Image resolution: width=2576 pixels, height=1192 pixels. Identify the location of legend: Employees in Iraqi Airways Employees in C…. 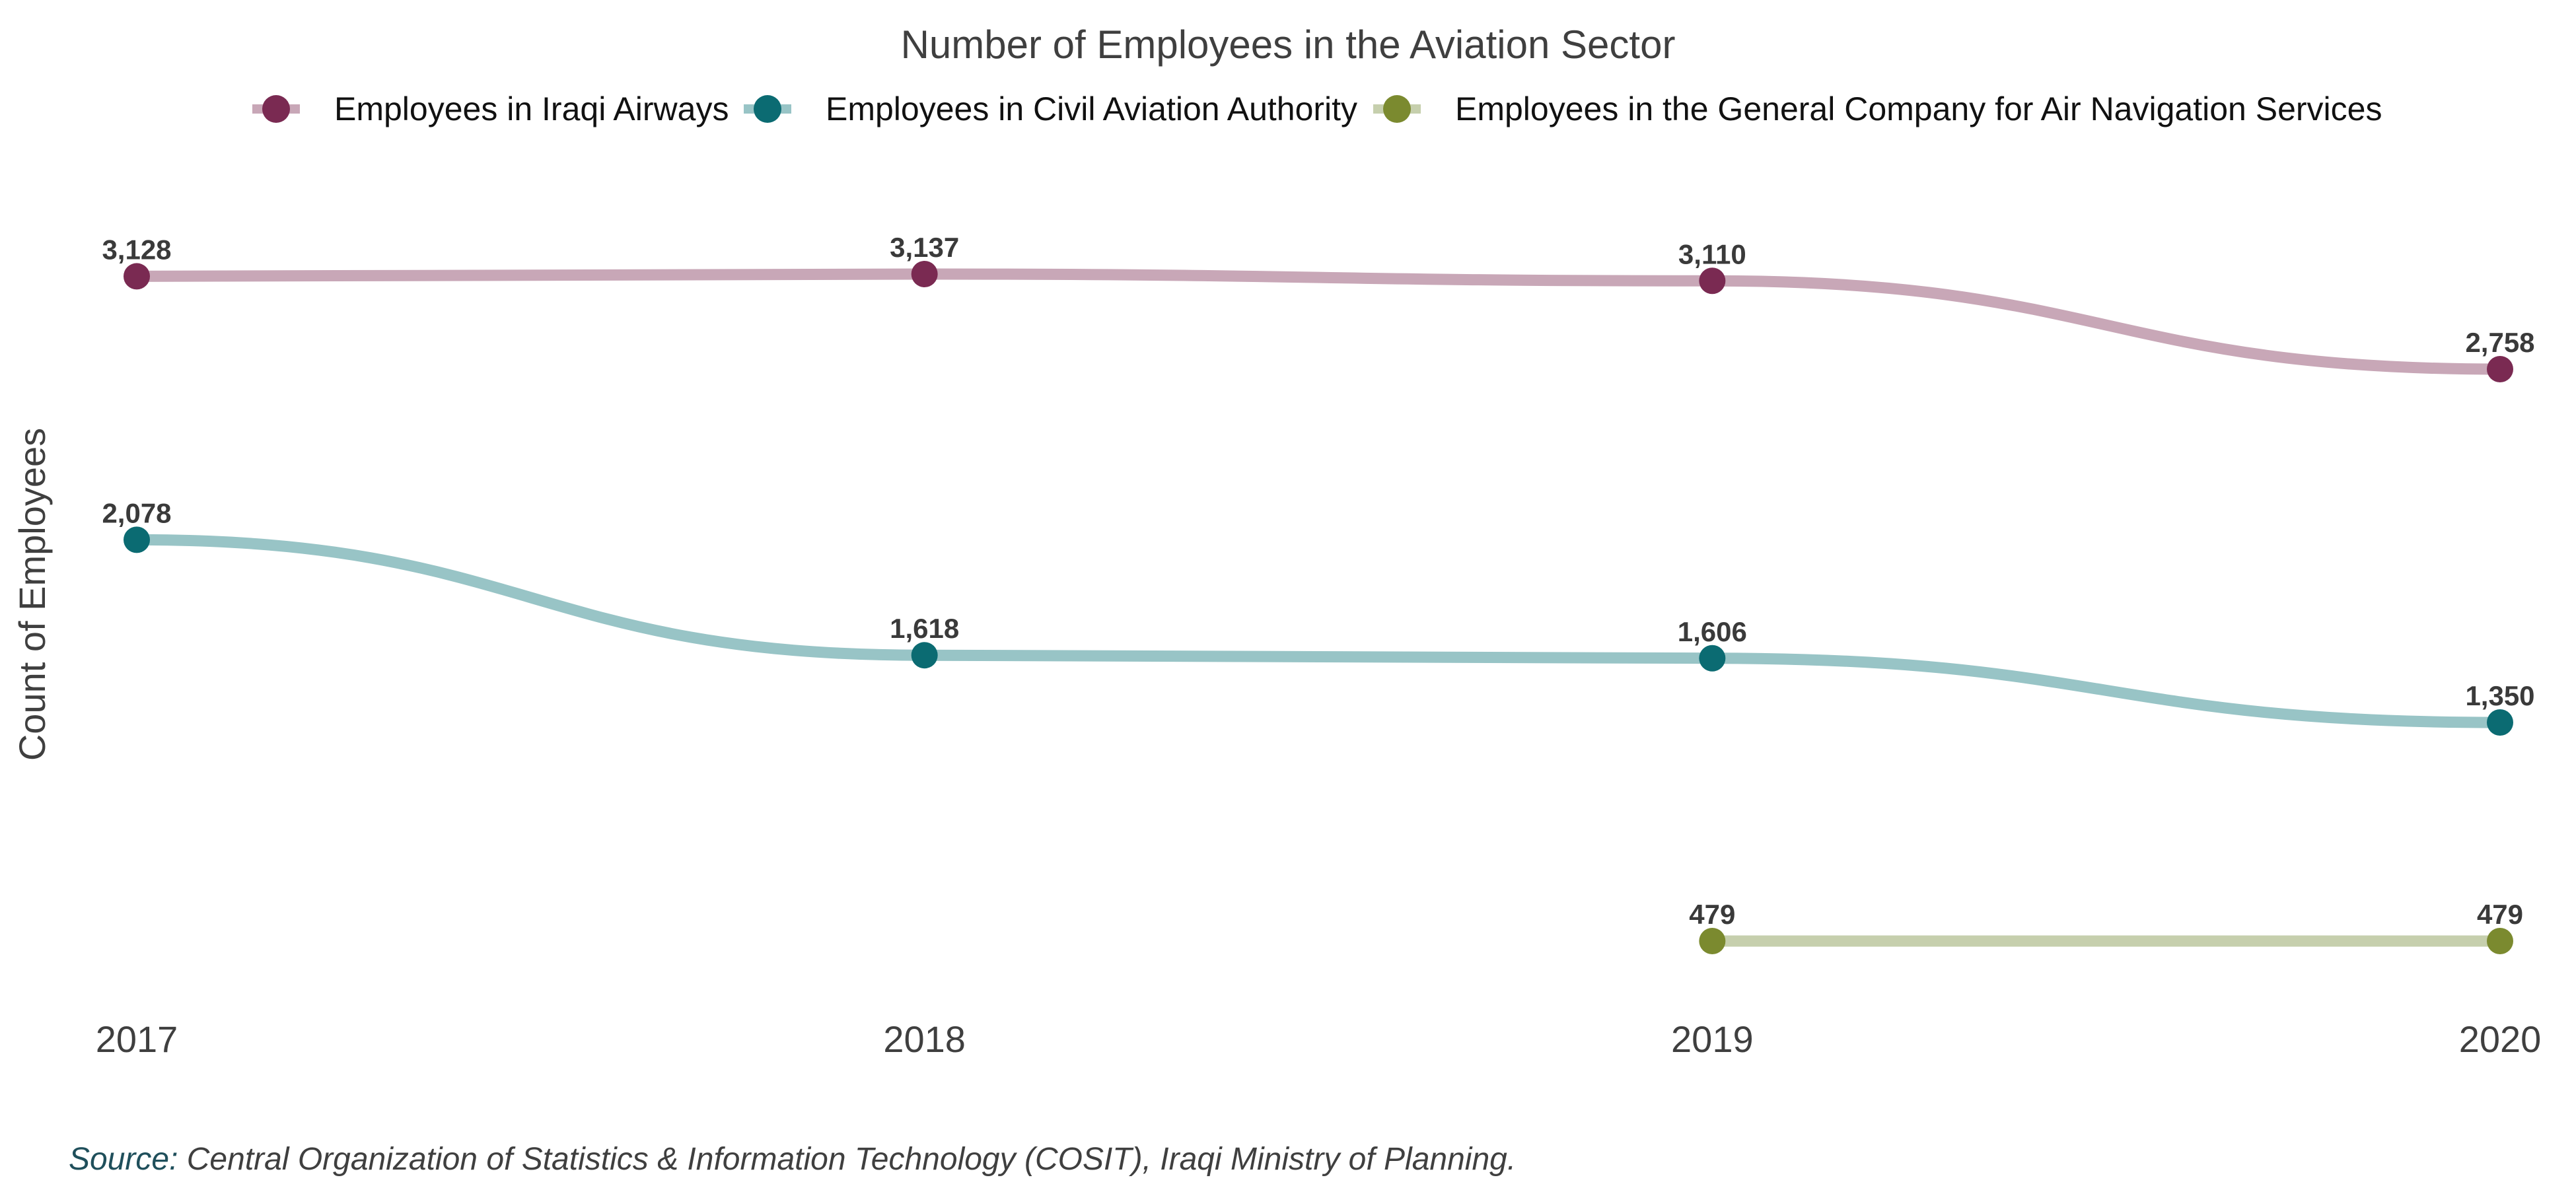
(1317, 108).